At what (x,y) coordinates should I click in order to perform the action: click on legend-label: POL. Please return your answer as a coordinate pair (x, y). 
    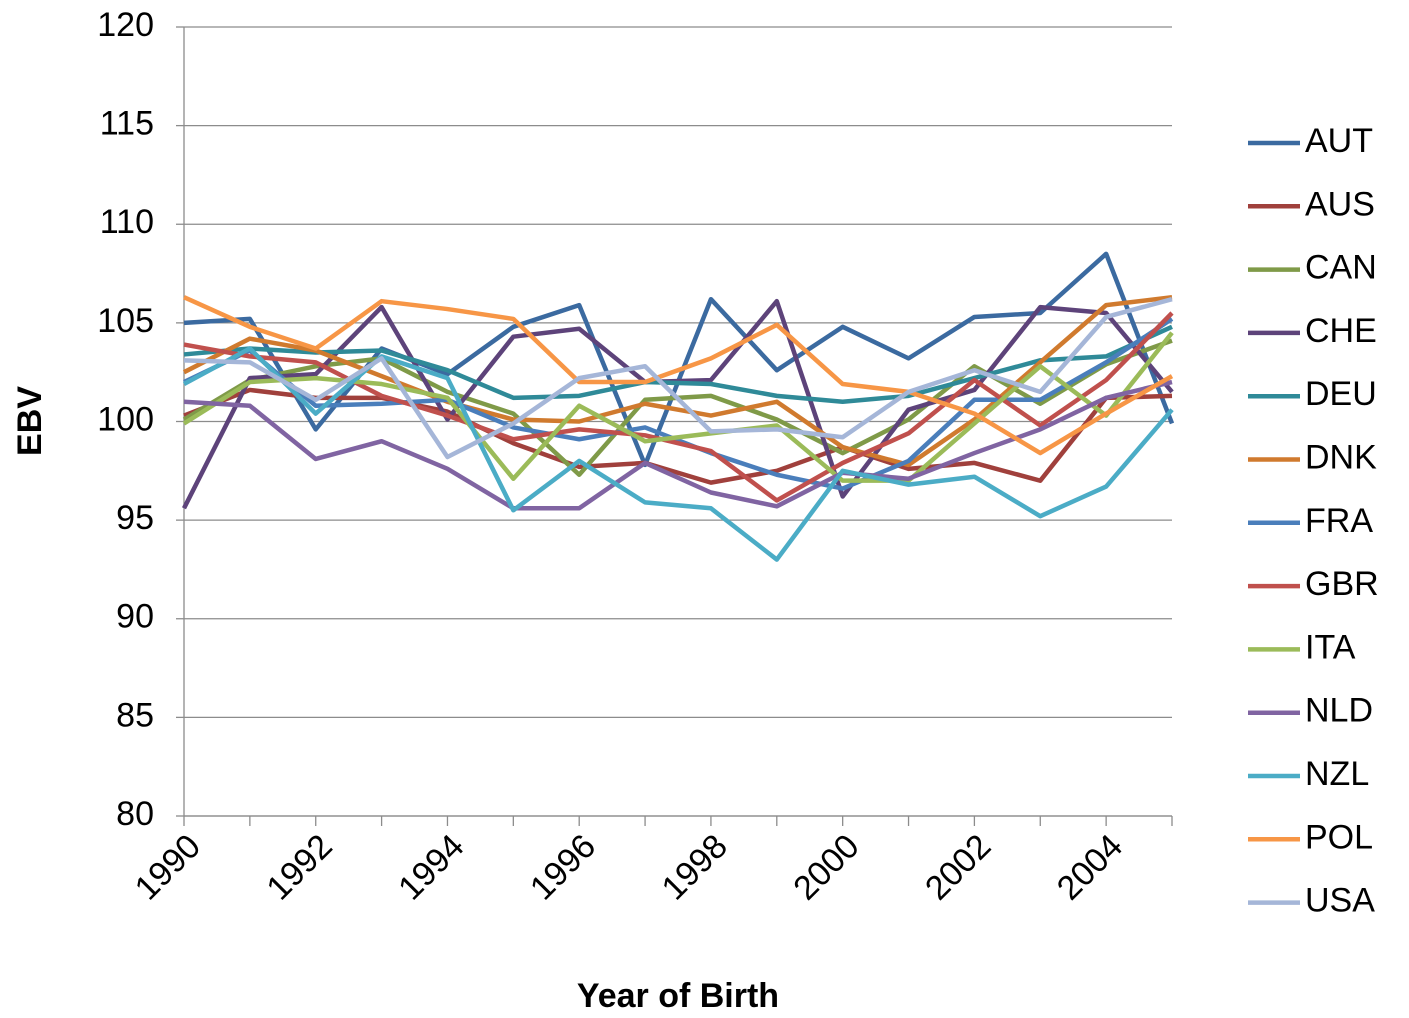
    Looking at the image, I should click on (1339, 837).